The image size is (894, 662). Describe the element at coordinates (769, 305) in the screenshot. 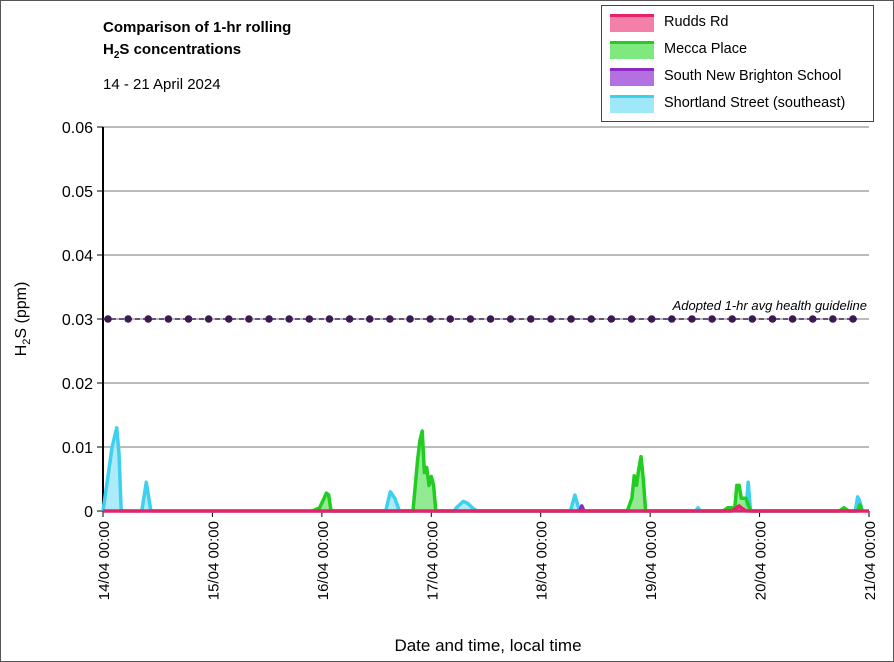

I see `guideline-label: Adopted 1-hr avg health guideline` at that location.